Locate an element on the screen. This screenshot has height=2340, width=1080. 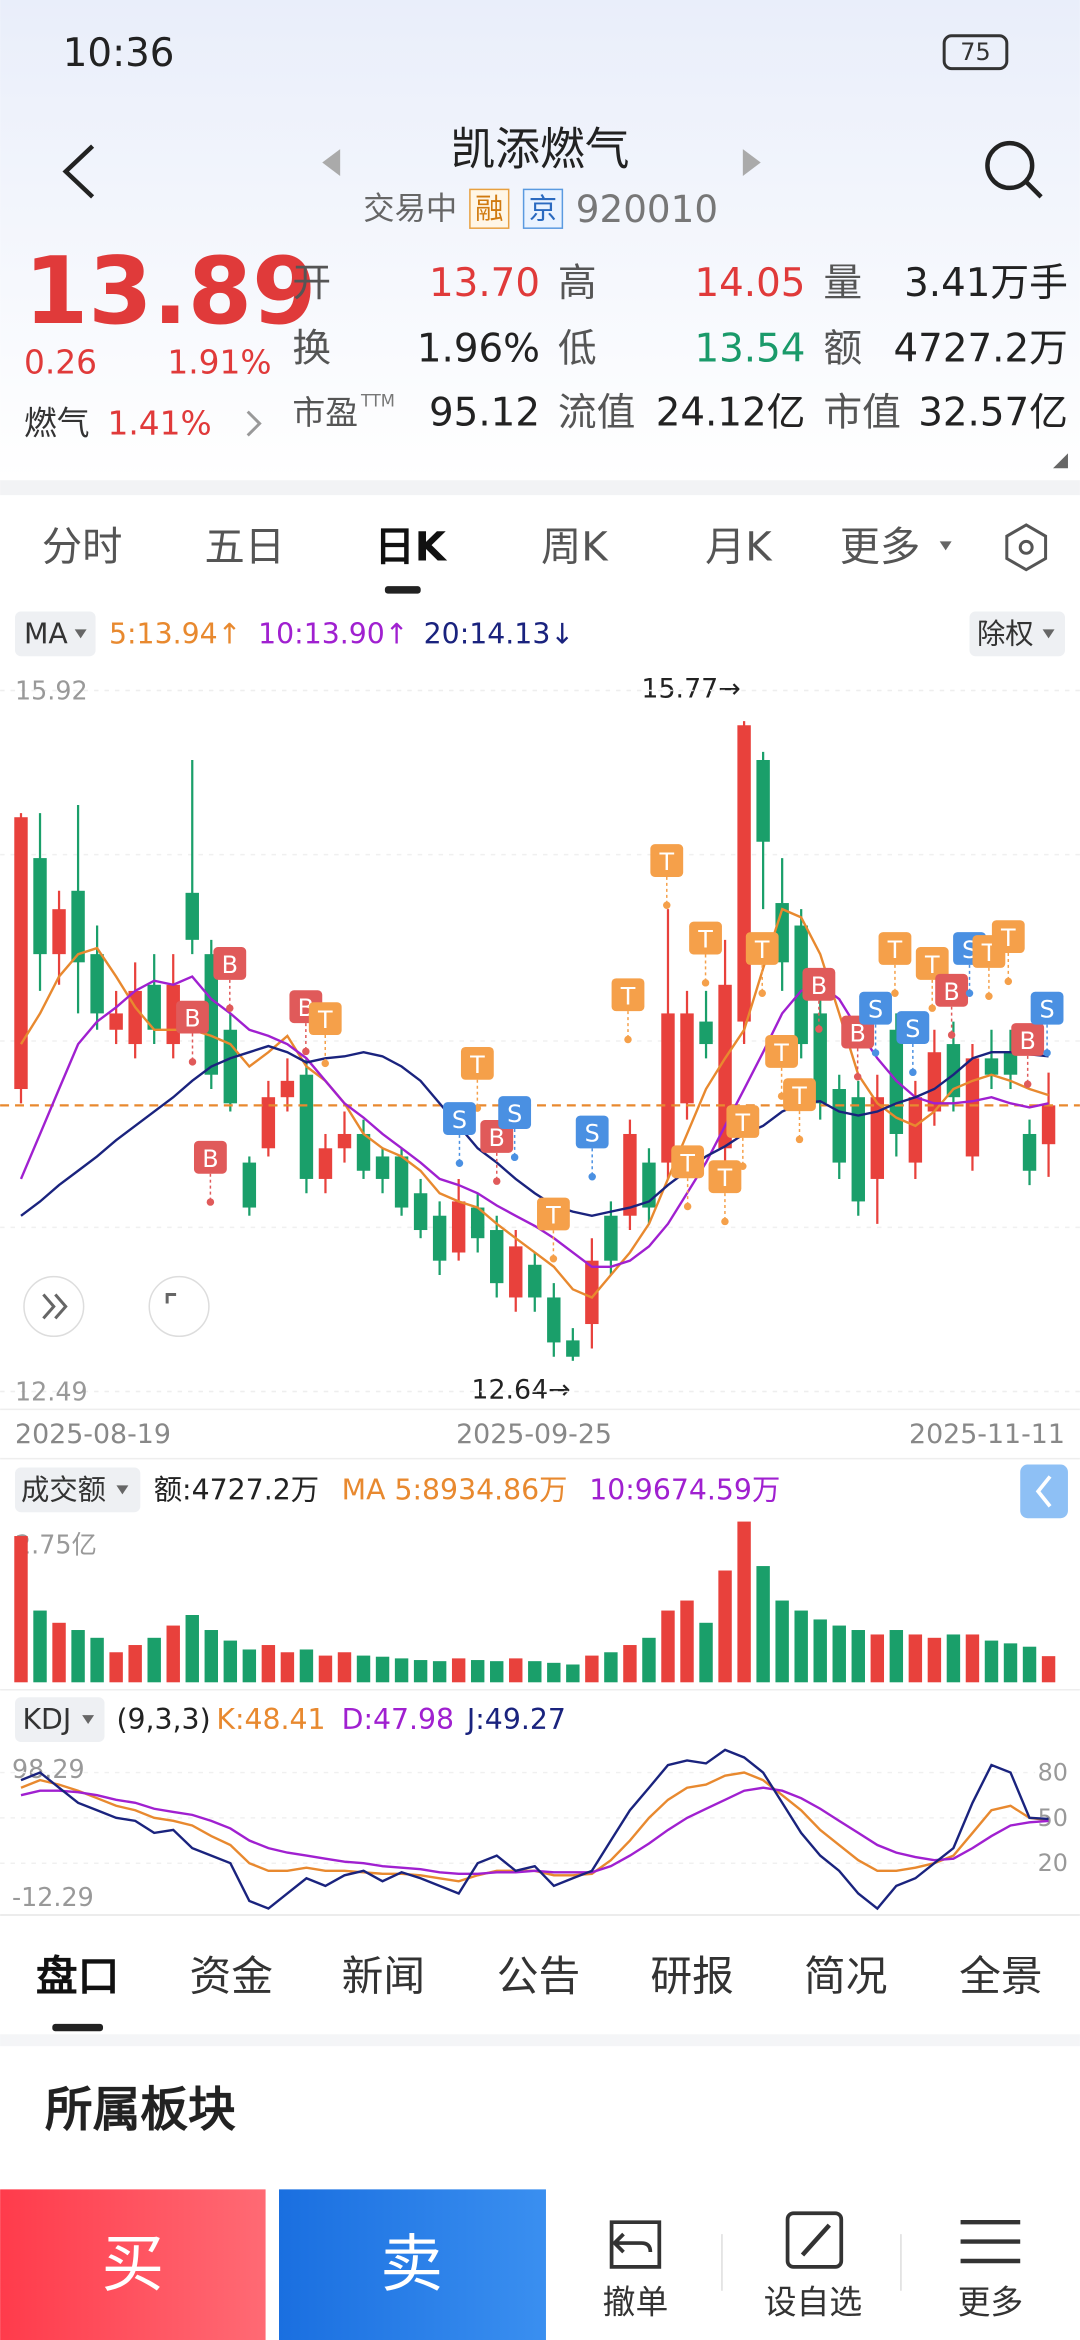
more-icon is located at coordinates (990, 2241).